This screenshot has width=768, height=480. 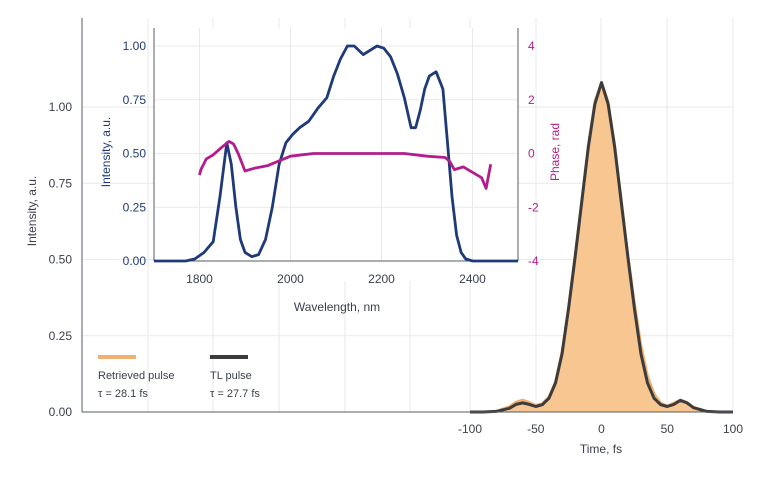 What do you see at coordinates (345, 165) in the screenshot?
I see `spectral-phase-line` at bounding box center [345, 165].